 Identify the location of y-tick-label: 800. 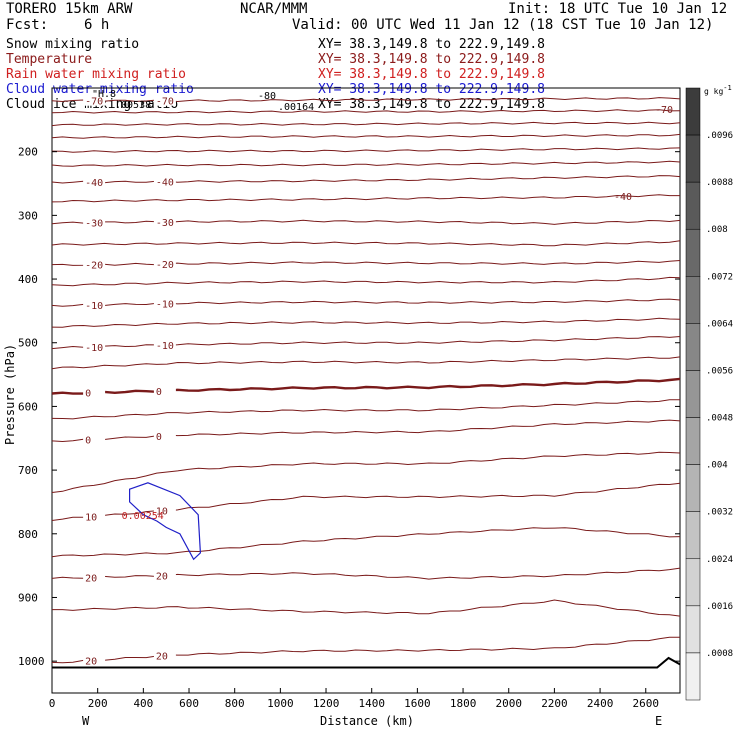
(28, 534).